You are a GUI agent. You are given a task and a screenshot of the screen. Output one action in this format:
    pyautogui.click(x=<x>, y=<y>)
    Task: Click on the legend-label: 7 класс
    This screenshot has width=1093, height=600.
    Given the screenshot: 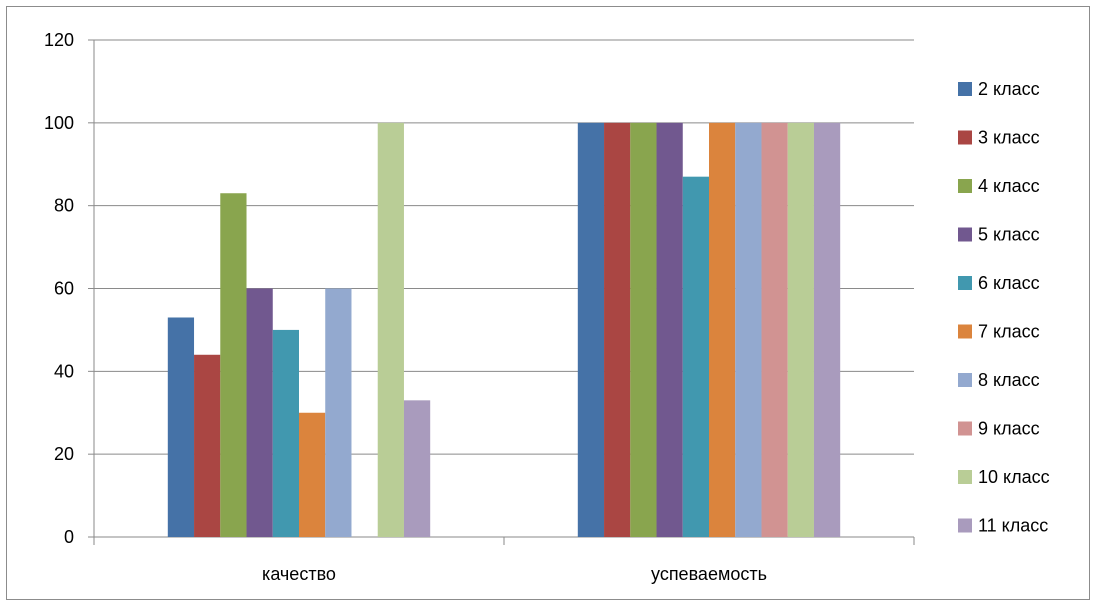 What is the action you would take?
    pyautogui.click(x=1009, y=332)
    